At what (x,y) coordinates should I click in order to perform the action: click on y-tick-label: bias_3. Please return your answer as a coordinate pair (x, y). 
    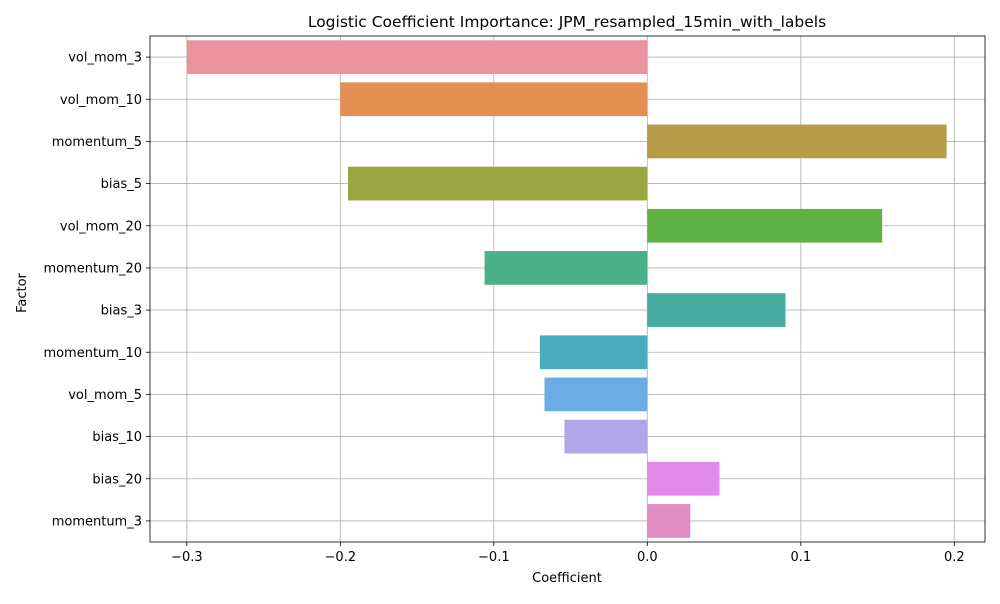
    Looking at the image, I should click on (121, 311).